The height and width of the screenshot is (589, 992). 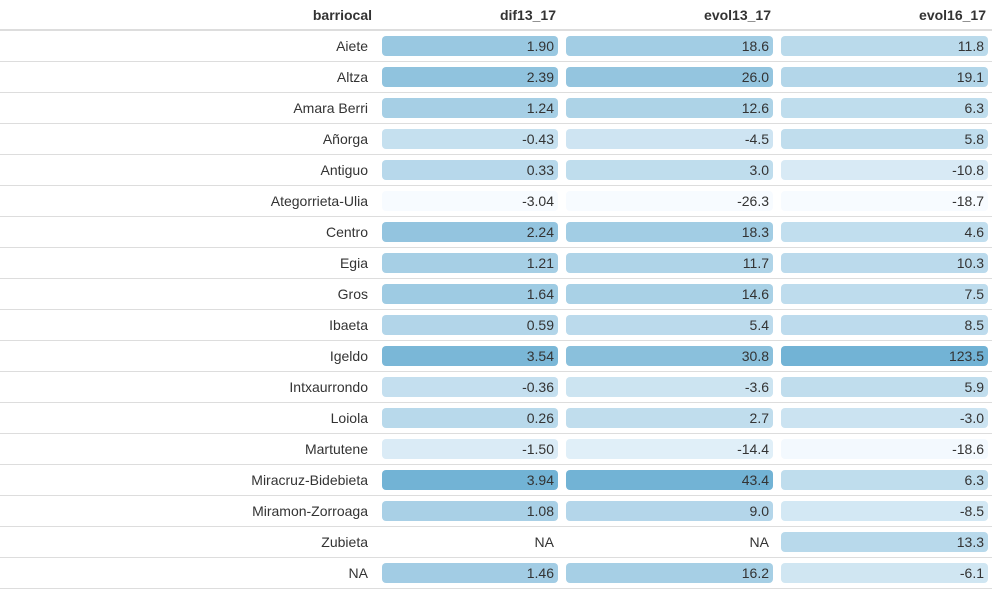 I want to click on cell-dif13-17: 3.54, so click(x=470, y=356).